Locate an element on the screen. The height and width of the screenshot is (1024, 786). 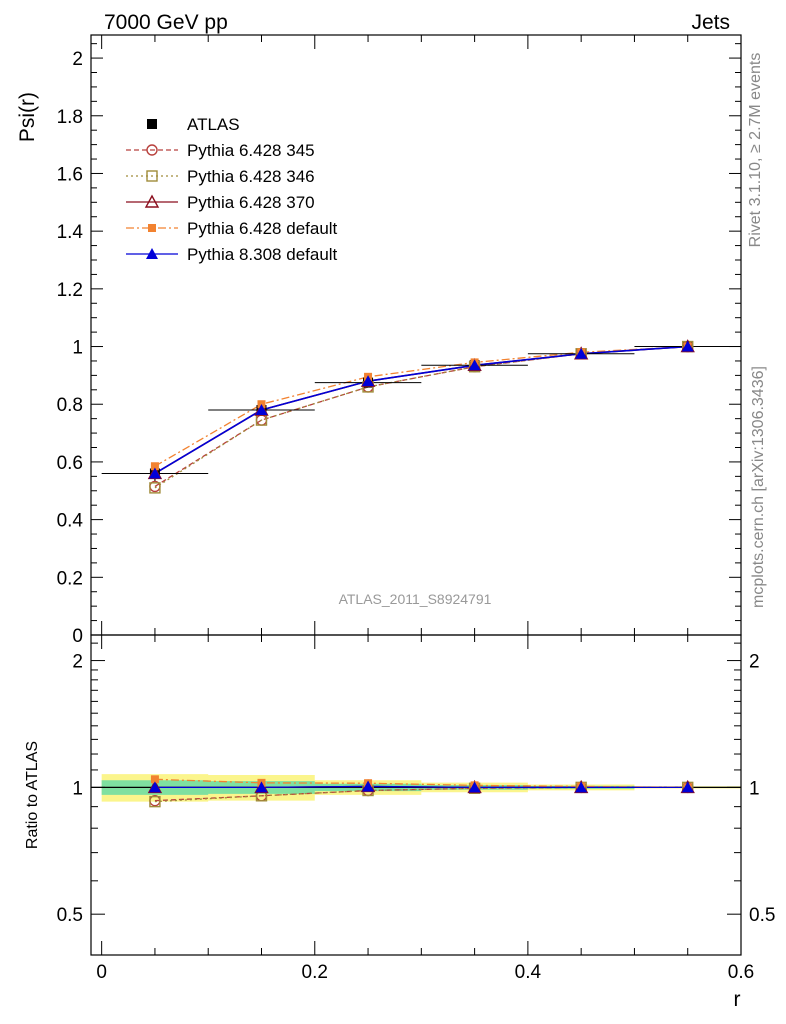
y-tick-label-main: 0.2 is located at coordinates (70, 578).